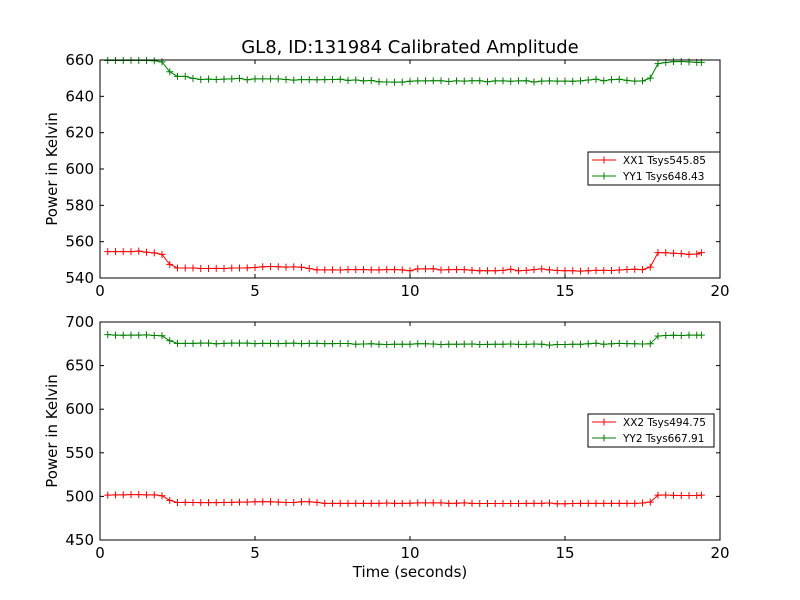  What do you see at coordinates (79, 540) in the screenshot?
I see `bottom-y-tick-label: 450` at bounding box center [79, 540].